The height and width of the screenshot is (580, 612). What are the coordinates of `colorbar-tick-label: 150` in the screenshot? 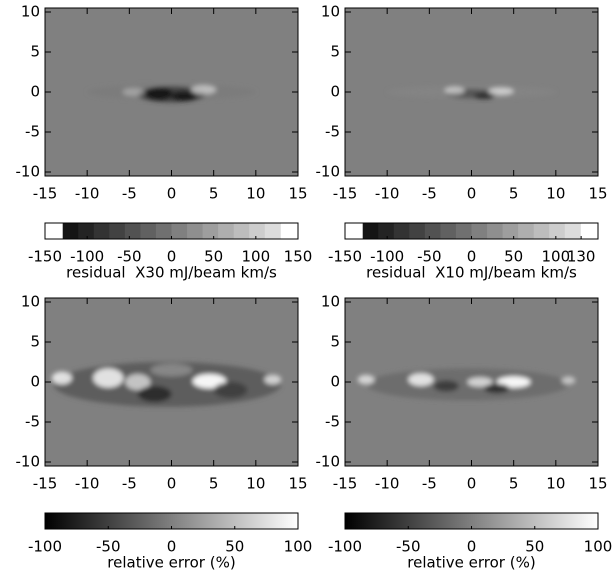 It's located at (298, 257).